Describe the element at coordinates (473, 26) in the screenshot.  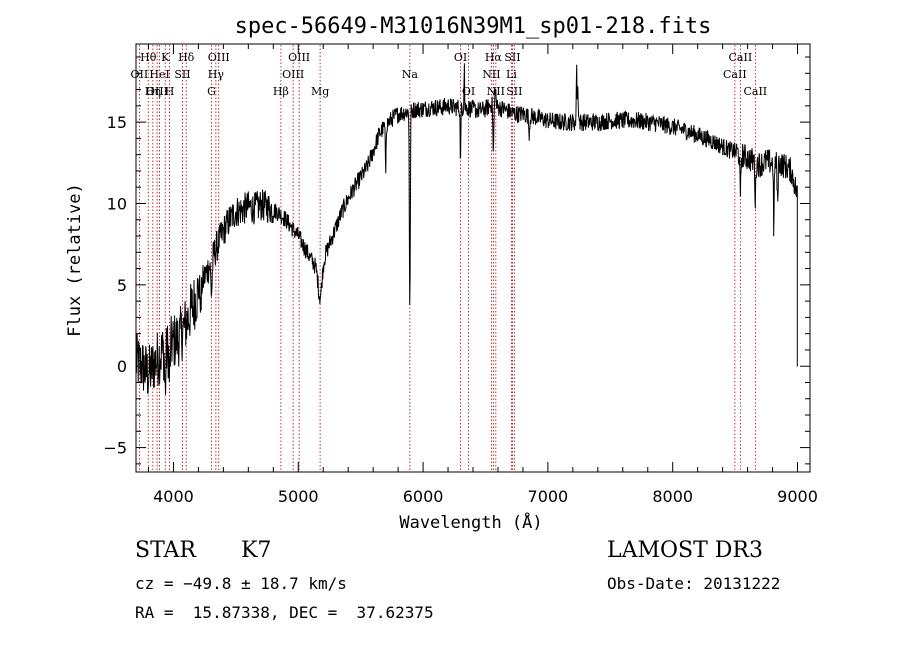
I see `chart-title: spec-56649-M31016N39M1_sp01-218.fits` at that location.